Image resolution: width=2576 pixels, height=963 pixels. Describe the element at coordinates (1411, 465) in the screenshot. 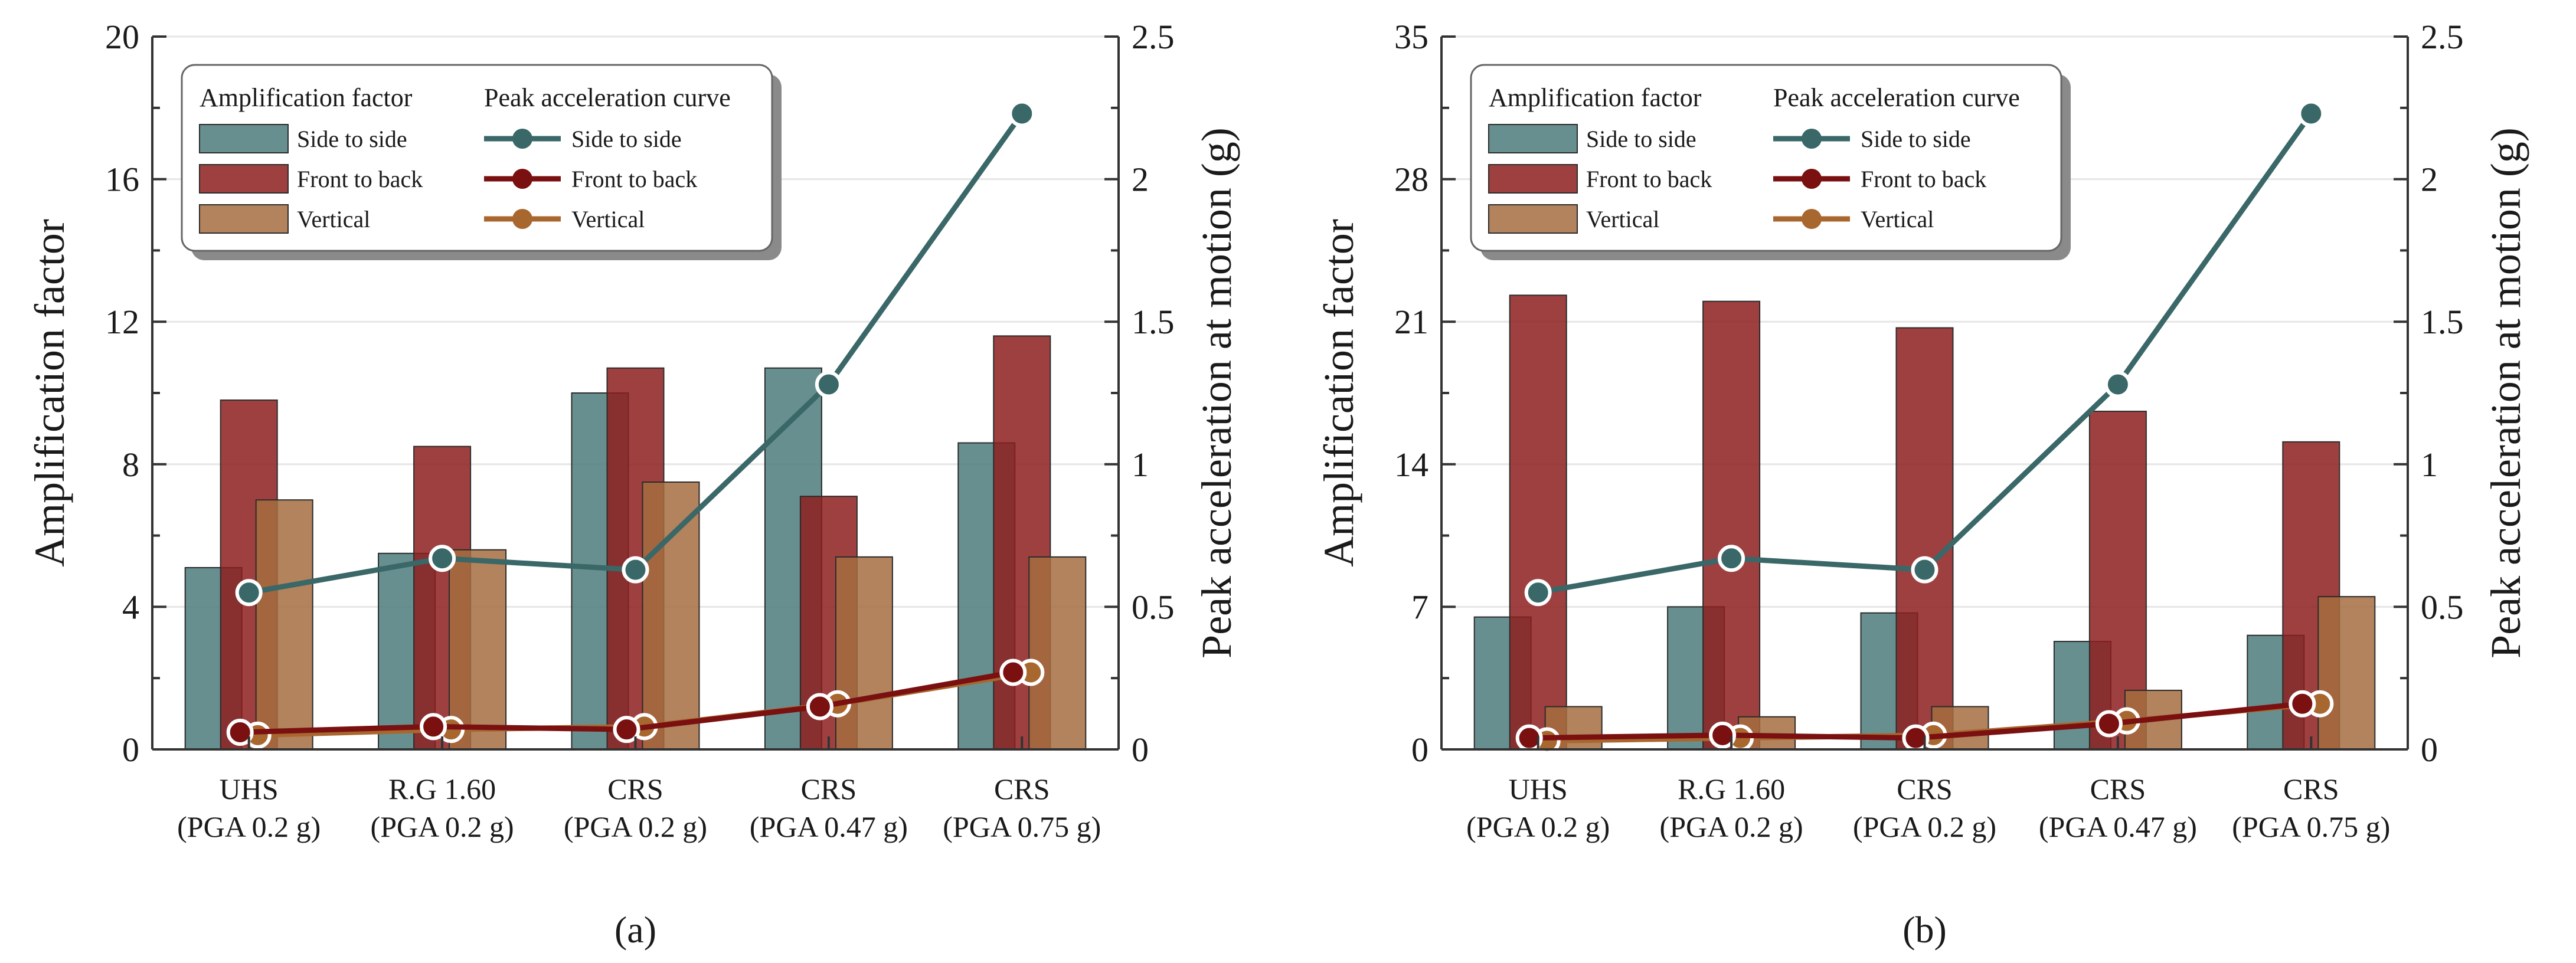

I see `y-tick-label: 14` at that location.